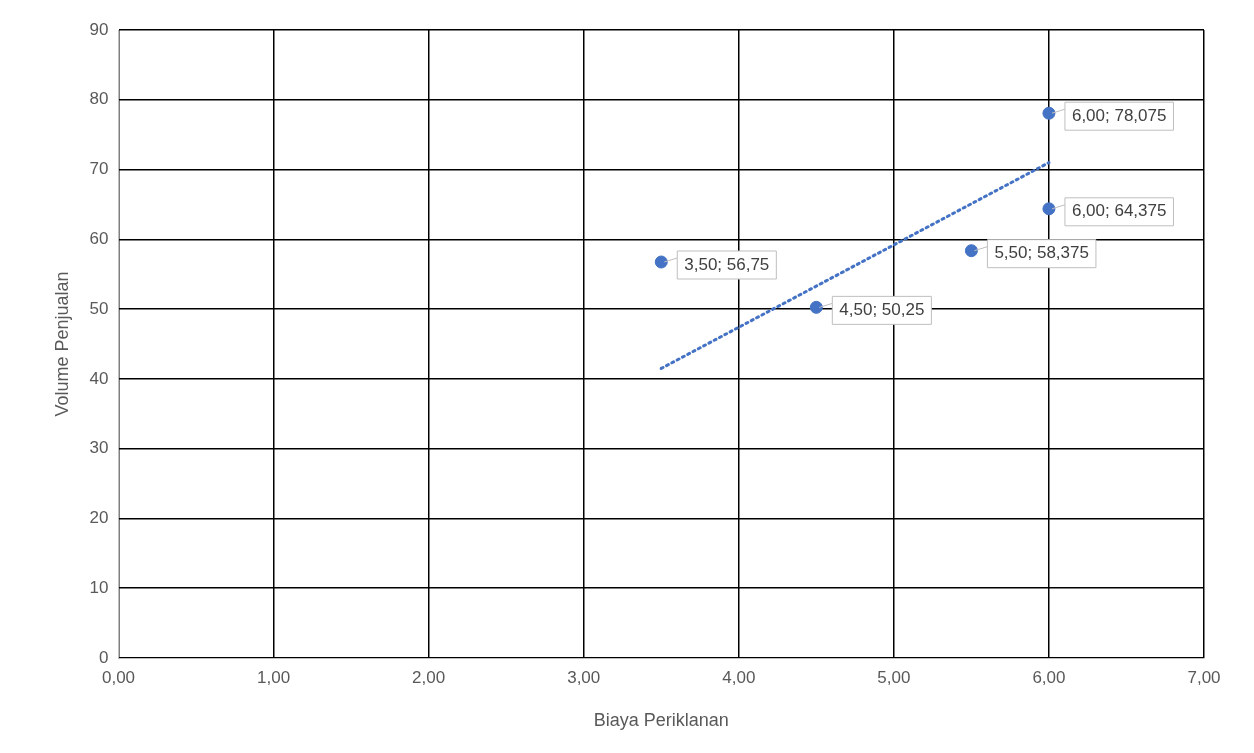 This screenshot has width=1254, height=753. What do you see at coordinates (274, 677) in the screenshot?
I see `x-tick-label: 1,00` at bounding box center [274, 677].